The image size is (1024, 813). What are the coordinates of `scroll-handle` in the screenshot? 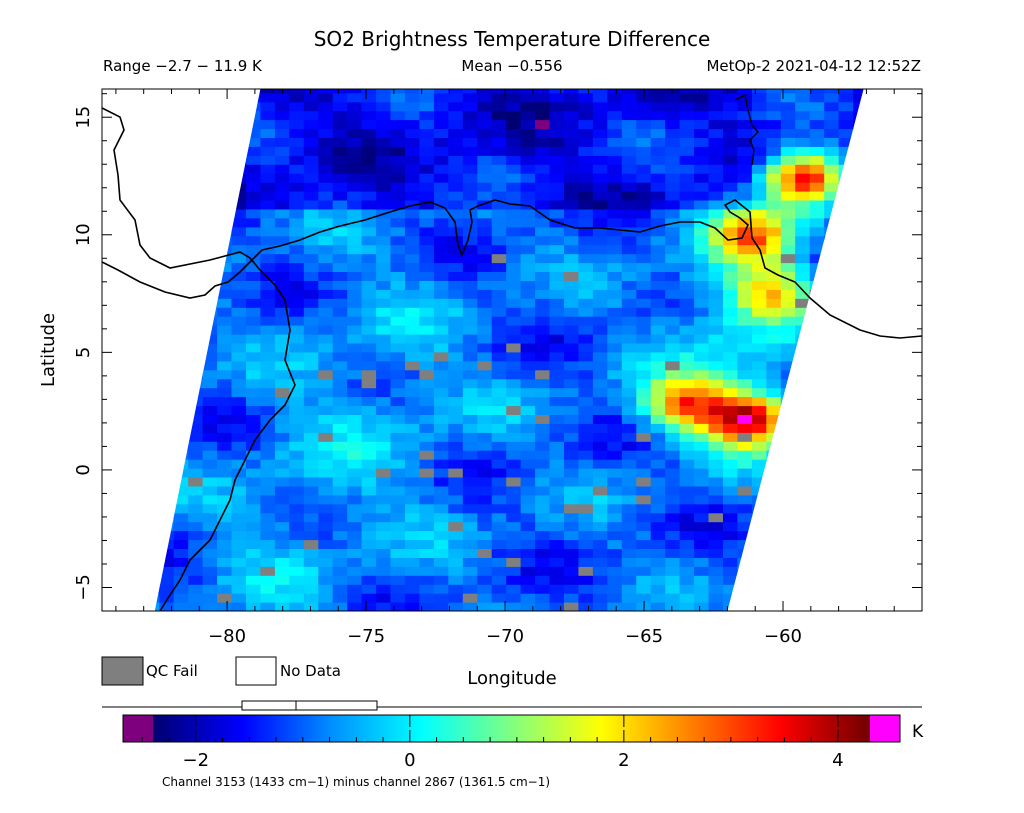 It's located at (309, 705).